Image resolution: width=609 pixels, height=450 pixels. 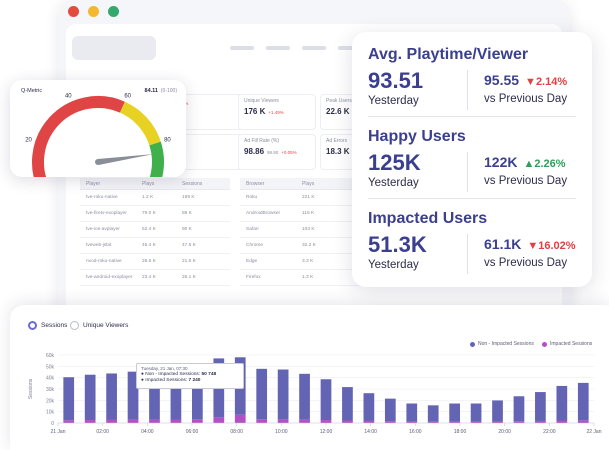 I want to click on table-row: Safari 103 K, so click(x=320, y=230).